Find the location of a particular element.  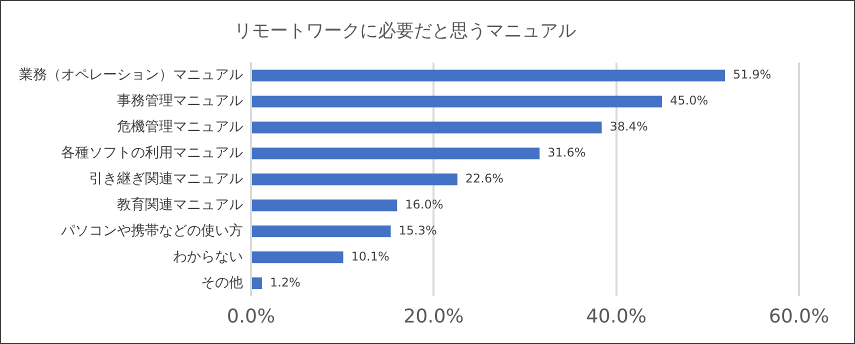

data-label: 38.4% is located at coordinates (629, 127).